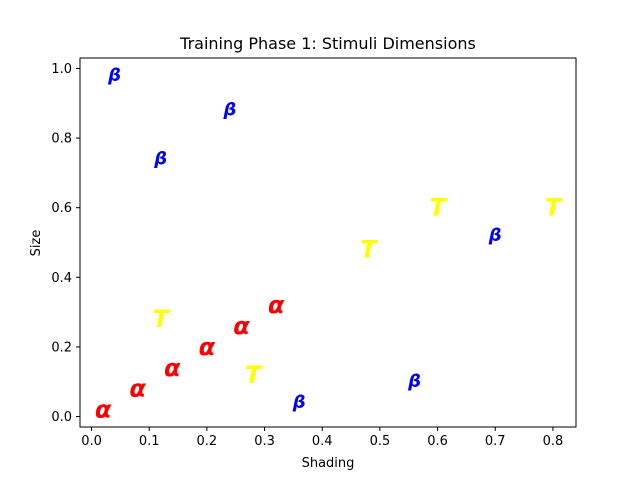 Image resolution: width=640 pixels, height=480 pixels. I want to click on x-tick-label: 0.3, so click(264, 441).